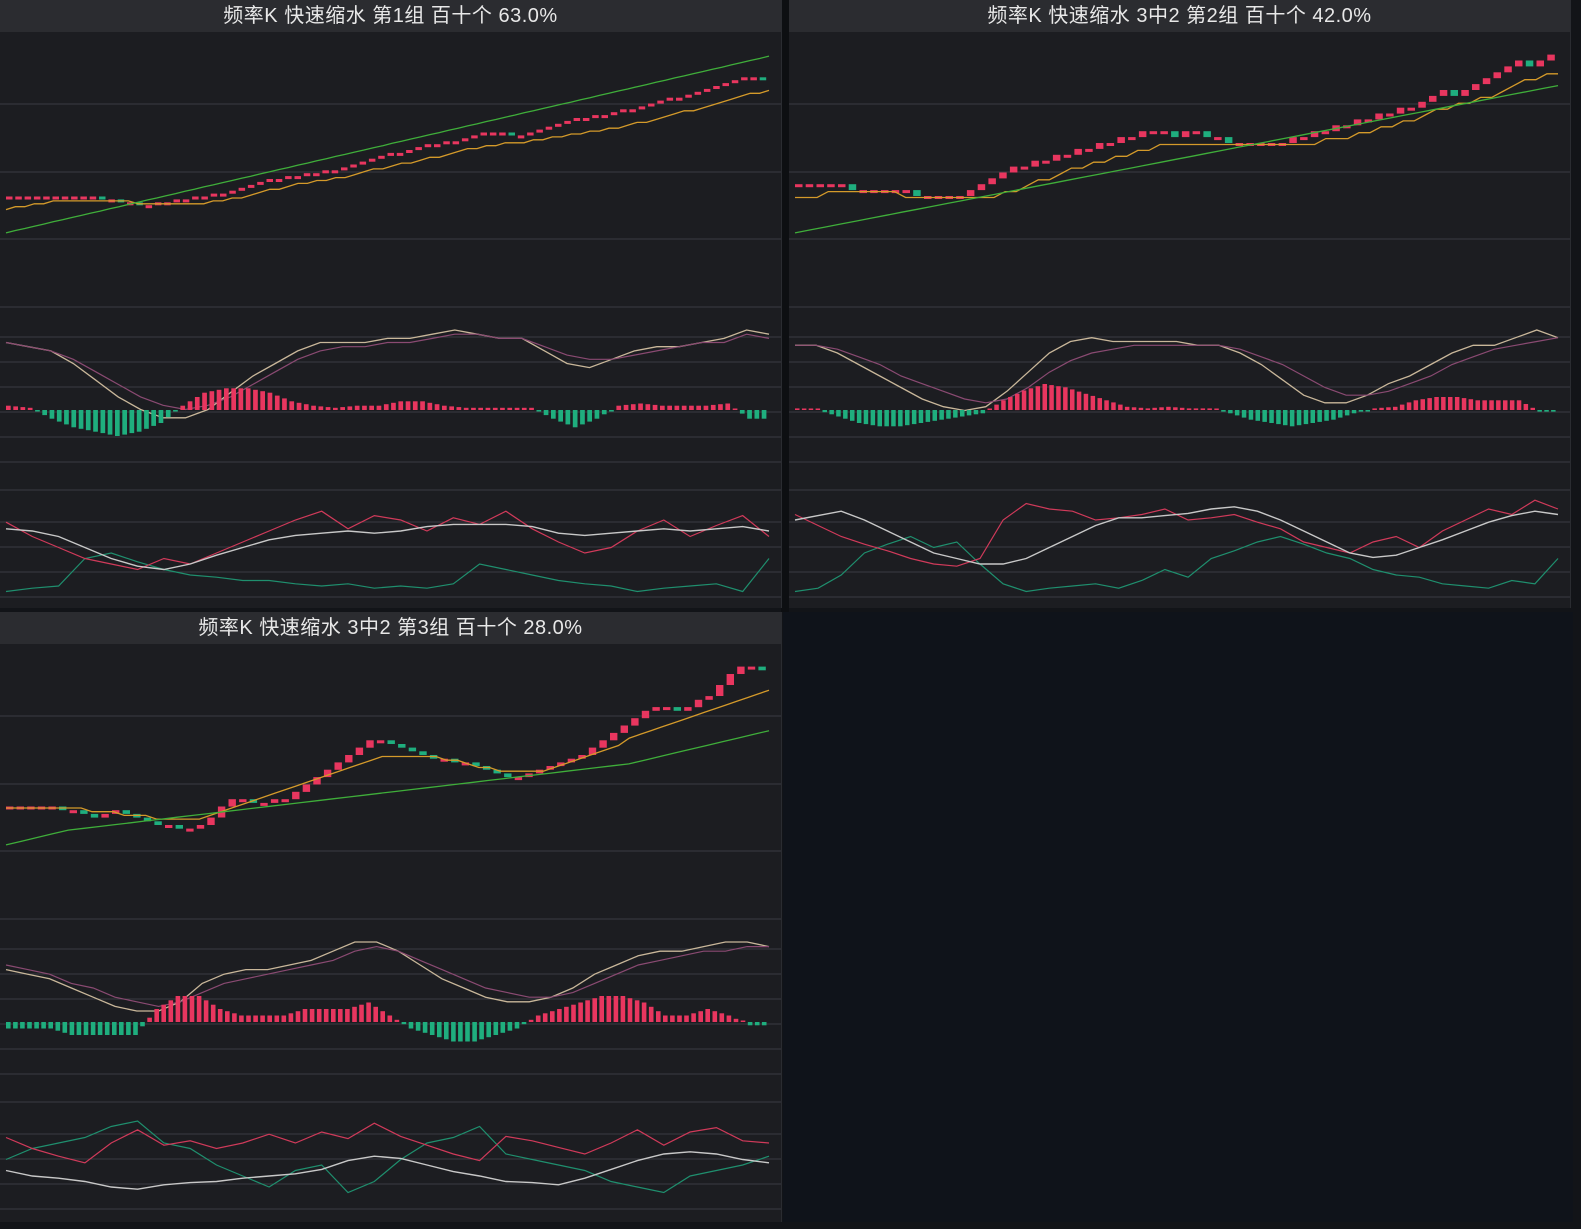 Image resolution: width=1581 pixels, height=1229 pixels. What do you see at coordinates (1176, 564) in the screenshot?
I see `kdj-j-line` at bounding box center [1176, 564].